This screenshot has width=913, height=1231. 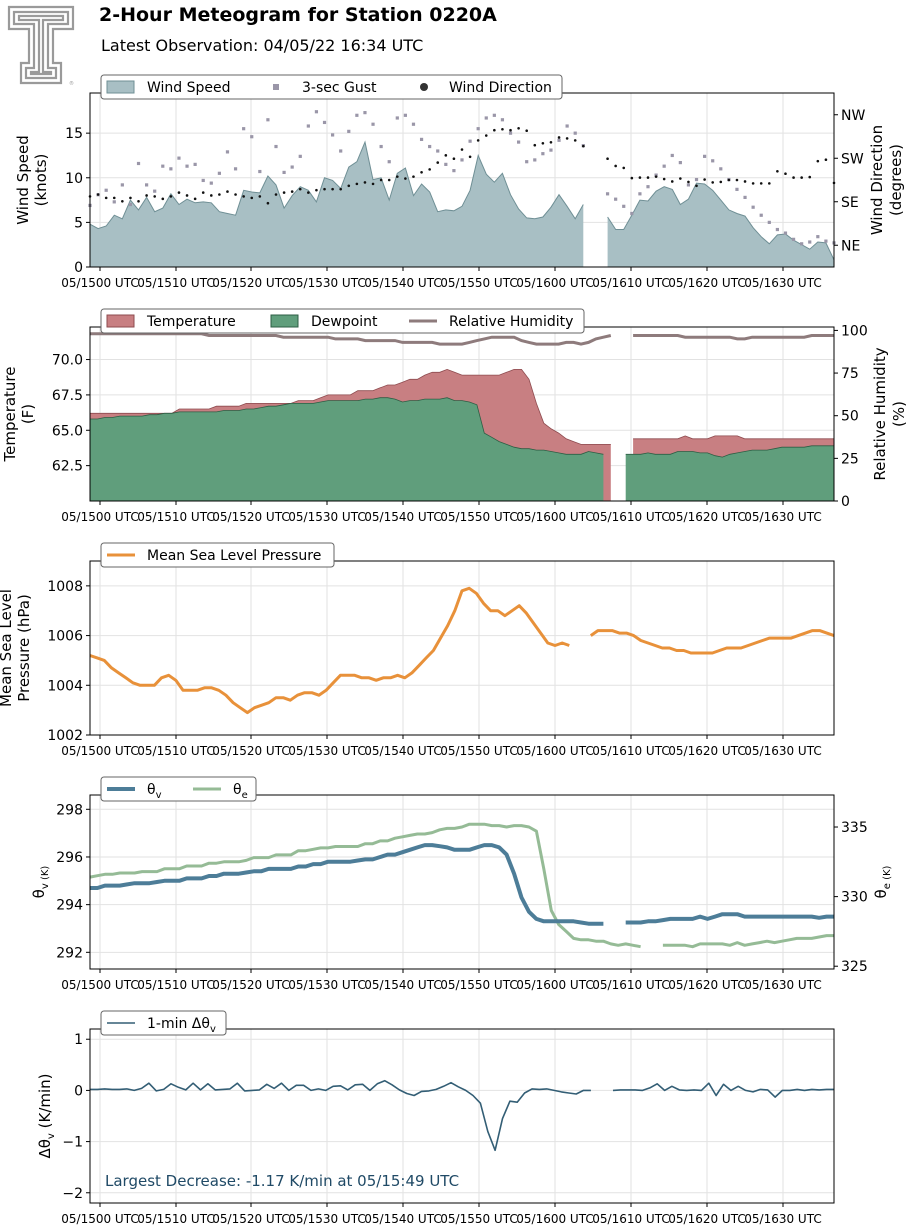 What do you see at coordinates (28, 414) in the screenshot?
I see `y-axis-label: (F)` at bounding box center [28, 414].